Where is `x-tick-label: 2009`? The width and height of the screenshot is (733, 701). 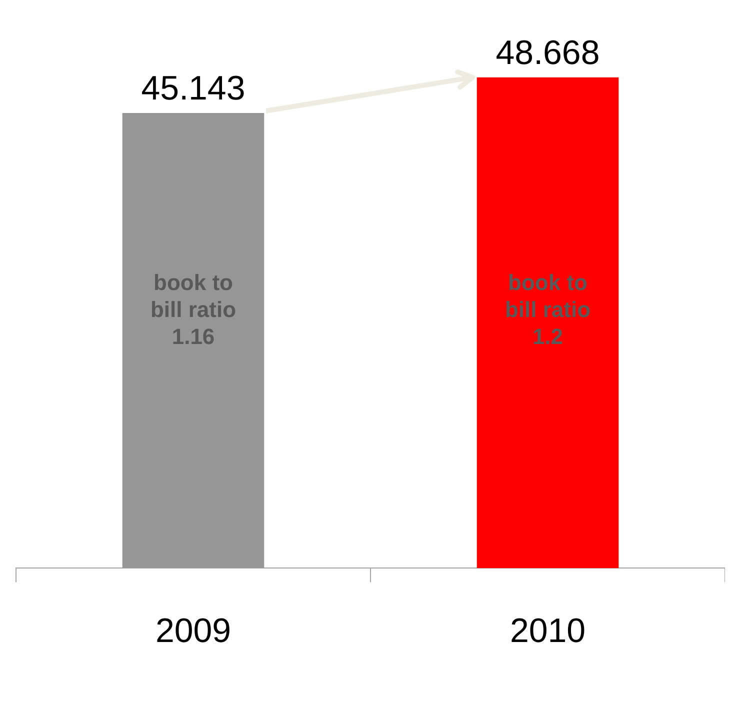
x-tick-label: 2009 is located at coordinates (193, 631).